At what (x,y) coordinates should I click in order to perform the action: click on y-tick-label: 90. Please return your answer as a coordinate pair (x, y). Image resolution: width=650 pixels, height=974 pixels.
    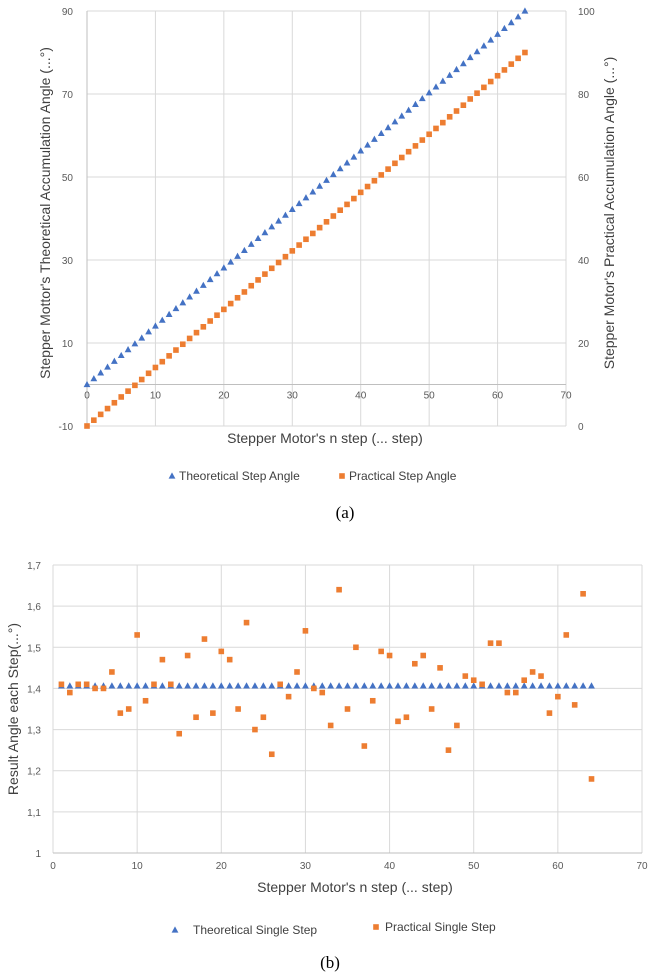
    Looking at the image, I should click on (68, 12).